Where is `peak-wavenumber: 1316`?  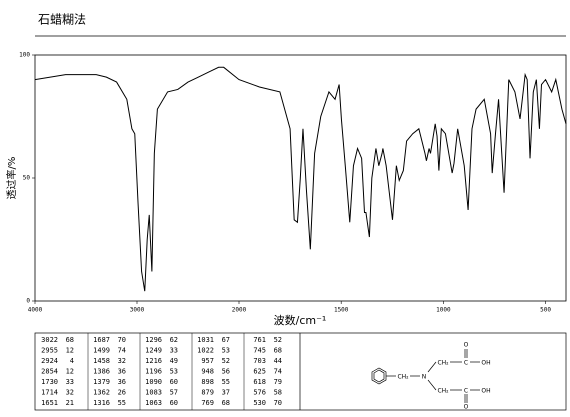 peak-wavenumber: 1316 is located at coordinates (101, 403).